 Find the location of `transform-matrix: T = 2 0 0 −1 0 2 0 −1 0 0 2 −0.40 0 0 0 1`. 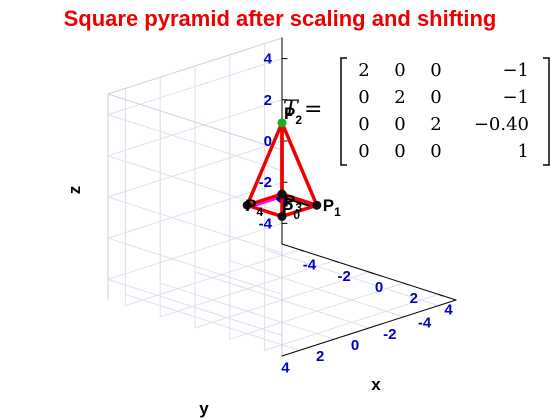

transform-matrix: T = 2 0 0 −1 0 2 0 −1 0 0 2 −0.40 0 0 0 1 is located at coordinates (416, 111).